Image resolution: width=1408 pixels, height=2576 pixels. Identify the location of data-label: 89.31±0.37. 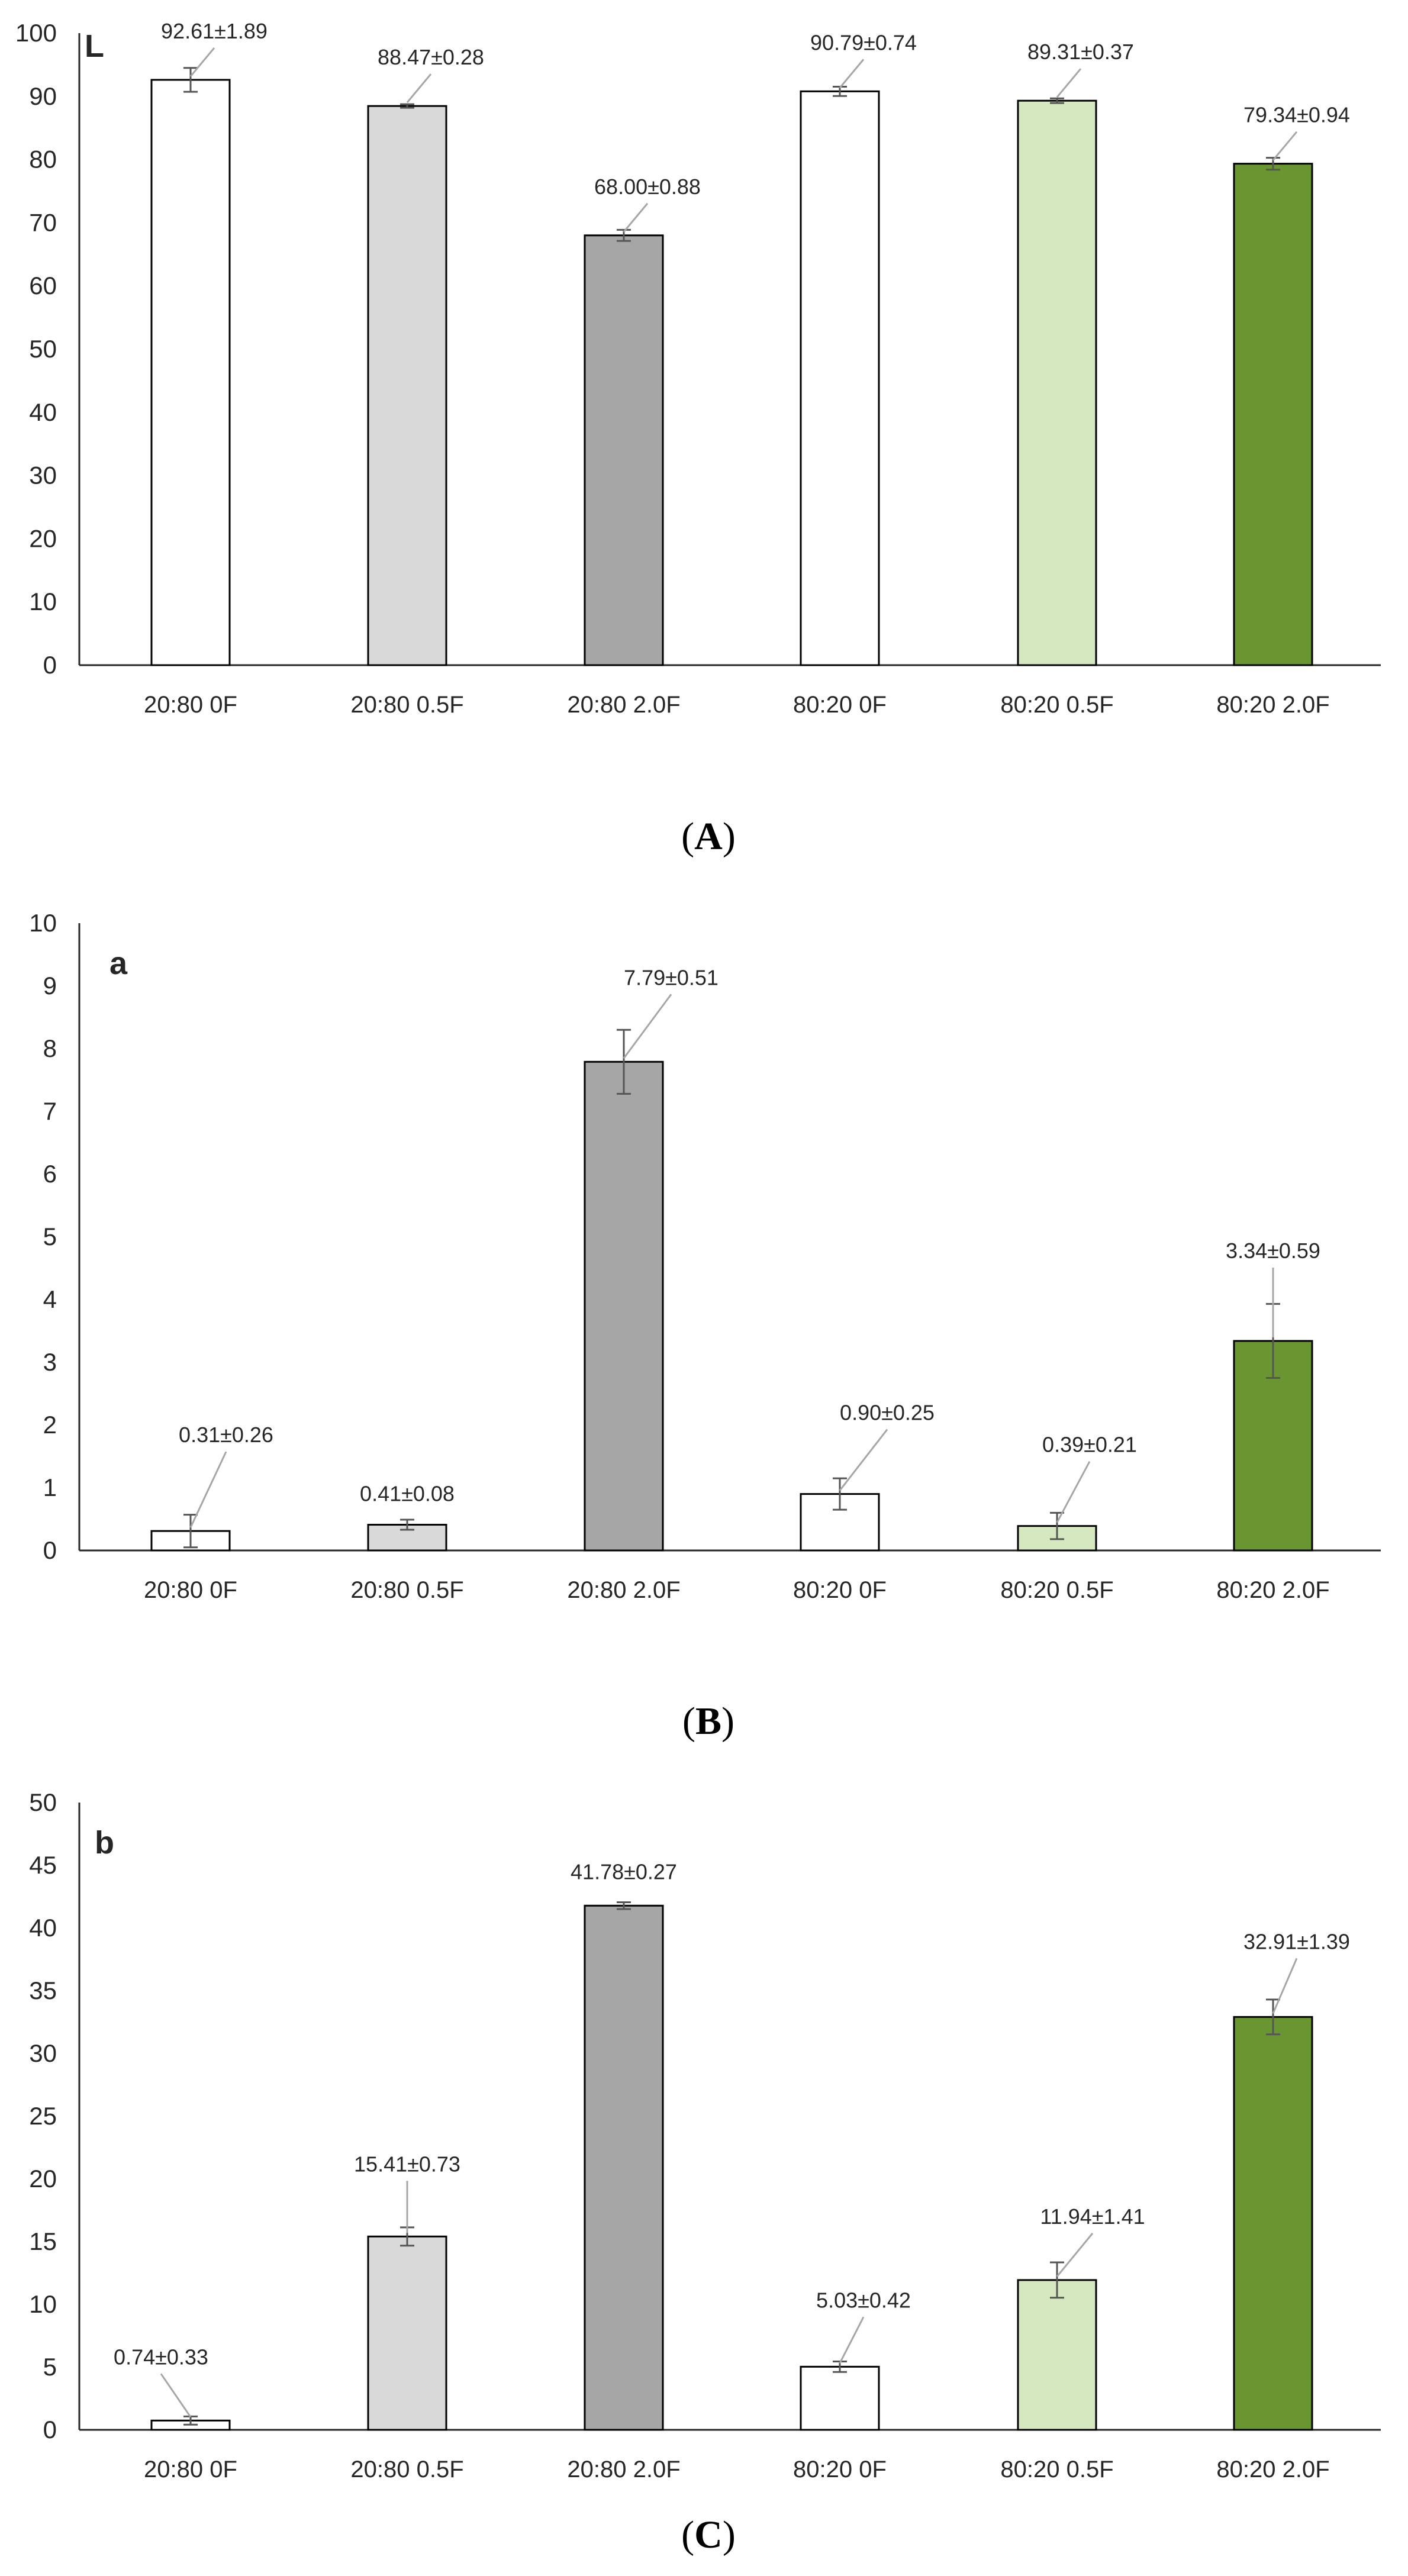
(1080, 52).